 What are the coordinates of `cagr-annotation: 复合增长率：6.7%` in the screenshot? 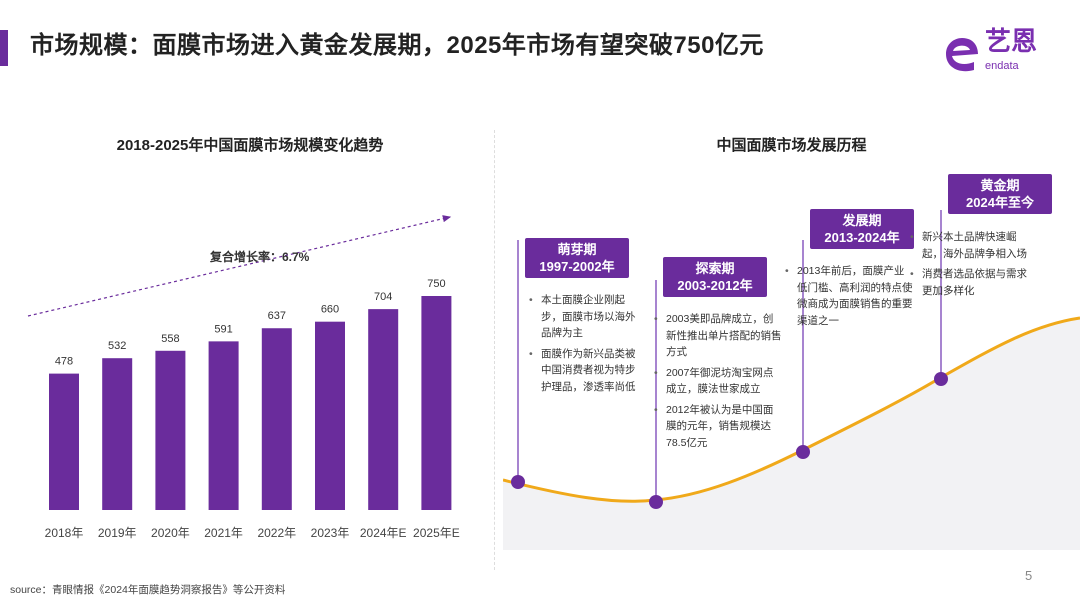 It's located at (260, 257).